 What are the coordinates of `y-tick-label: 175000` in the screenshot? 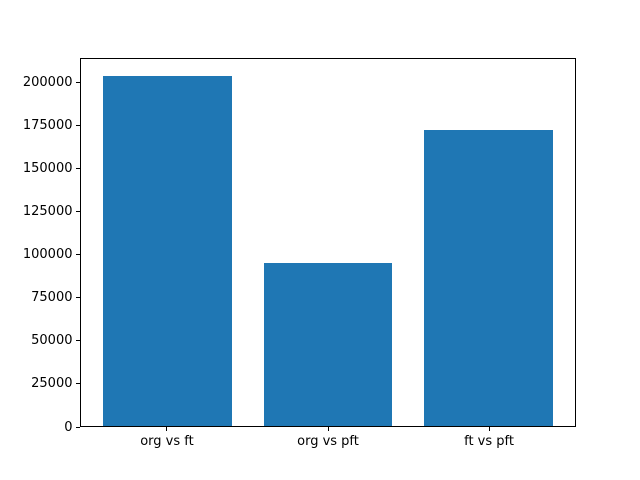 It's located at (47, 126).